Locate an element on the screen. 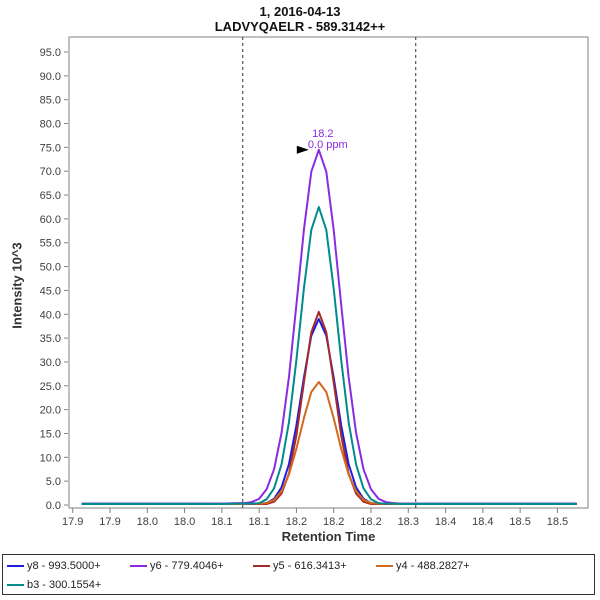 The height and width of the screenshot is (600, 600). chart-title: 1, 2016-04-13 is located at coordinates (300, 11).